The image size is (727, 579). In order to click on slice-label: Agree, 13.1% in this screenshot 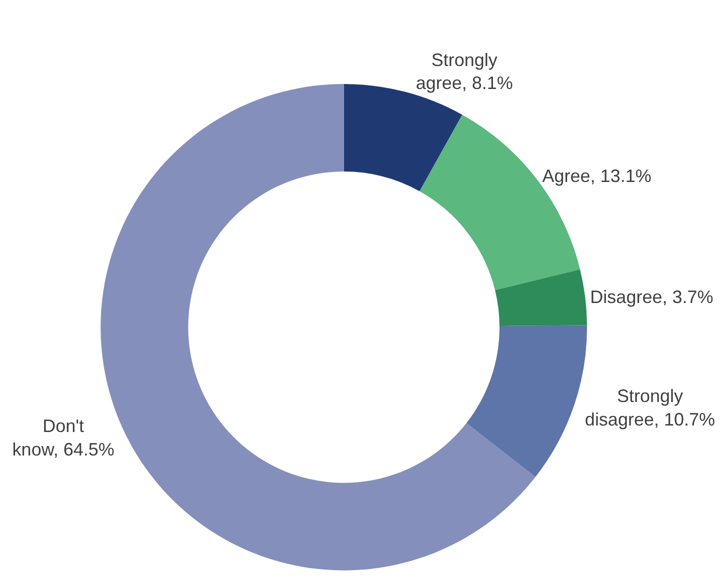, I will do `click(597, 176)`.